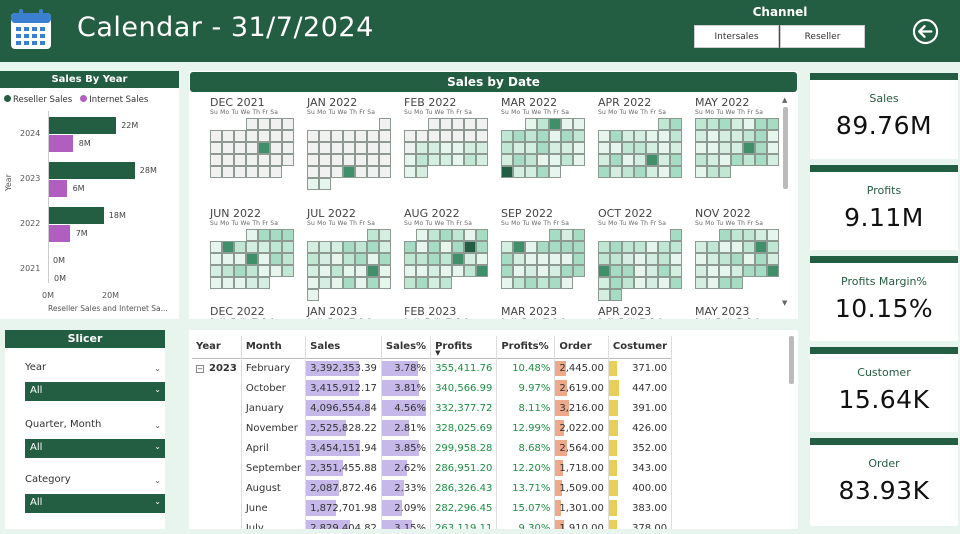  I want to click on category-dropdown: All ⌄, so click(95, 503).